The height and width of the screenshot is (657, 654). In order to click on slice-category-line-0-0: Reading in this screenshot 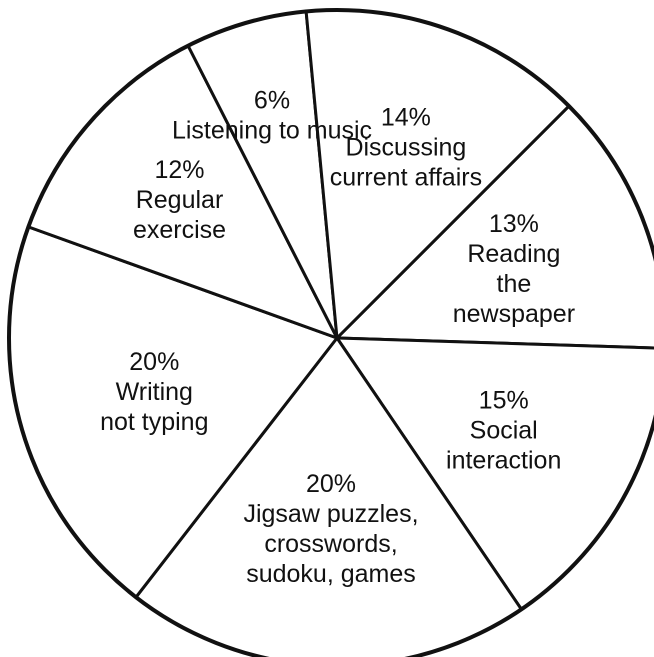, I will do `click(513, 254)`.